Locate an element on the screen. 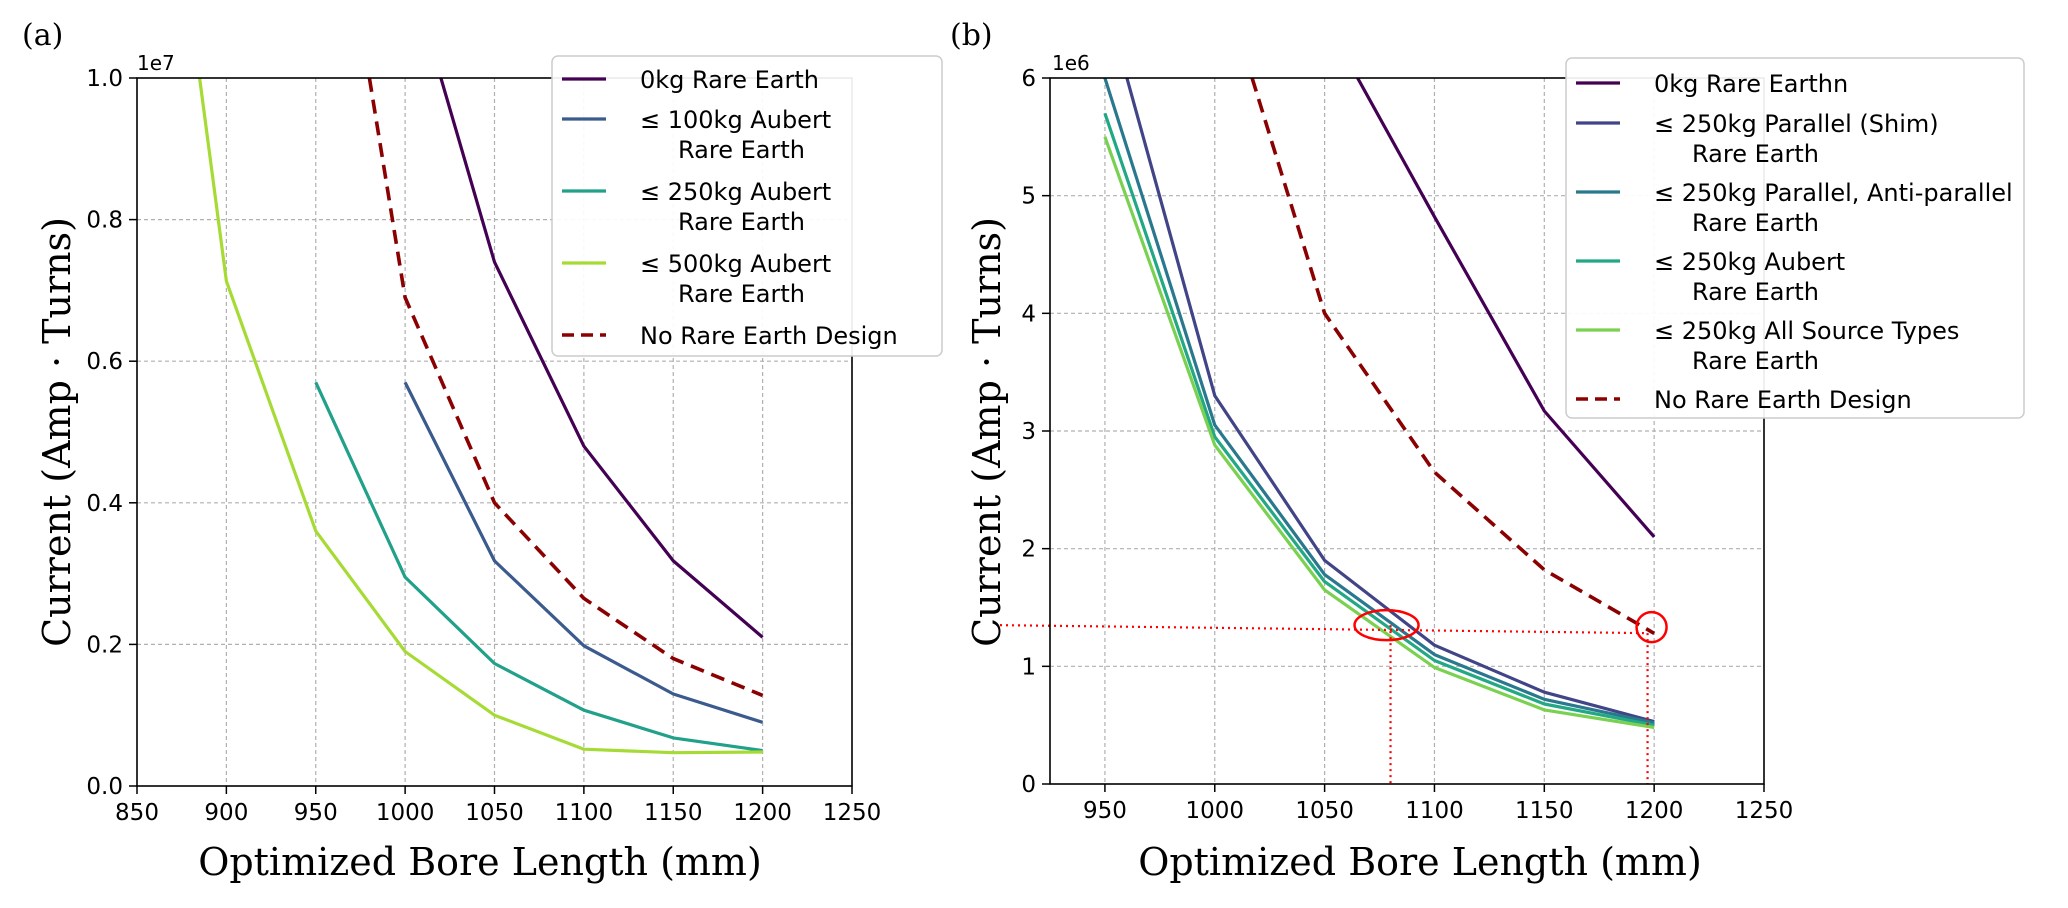 This screenshot has height=908, width=2068. annotations-b is located at coordinates (1333, 696).